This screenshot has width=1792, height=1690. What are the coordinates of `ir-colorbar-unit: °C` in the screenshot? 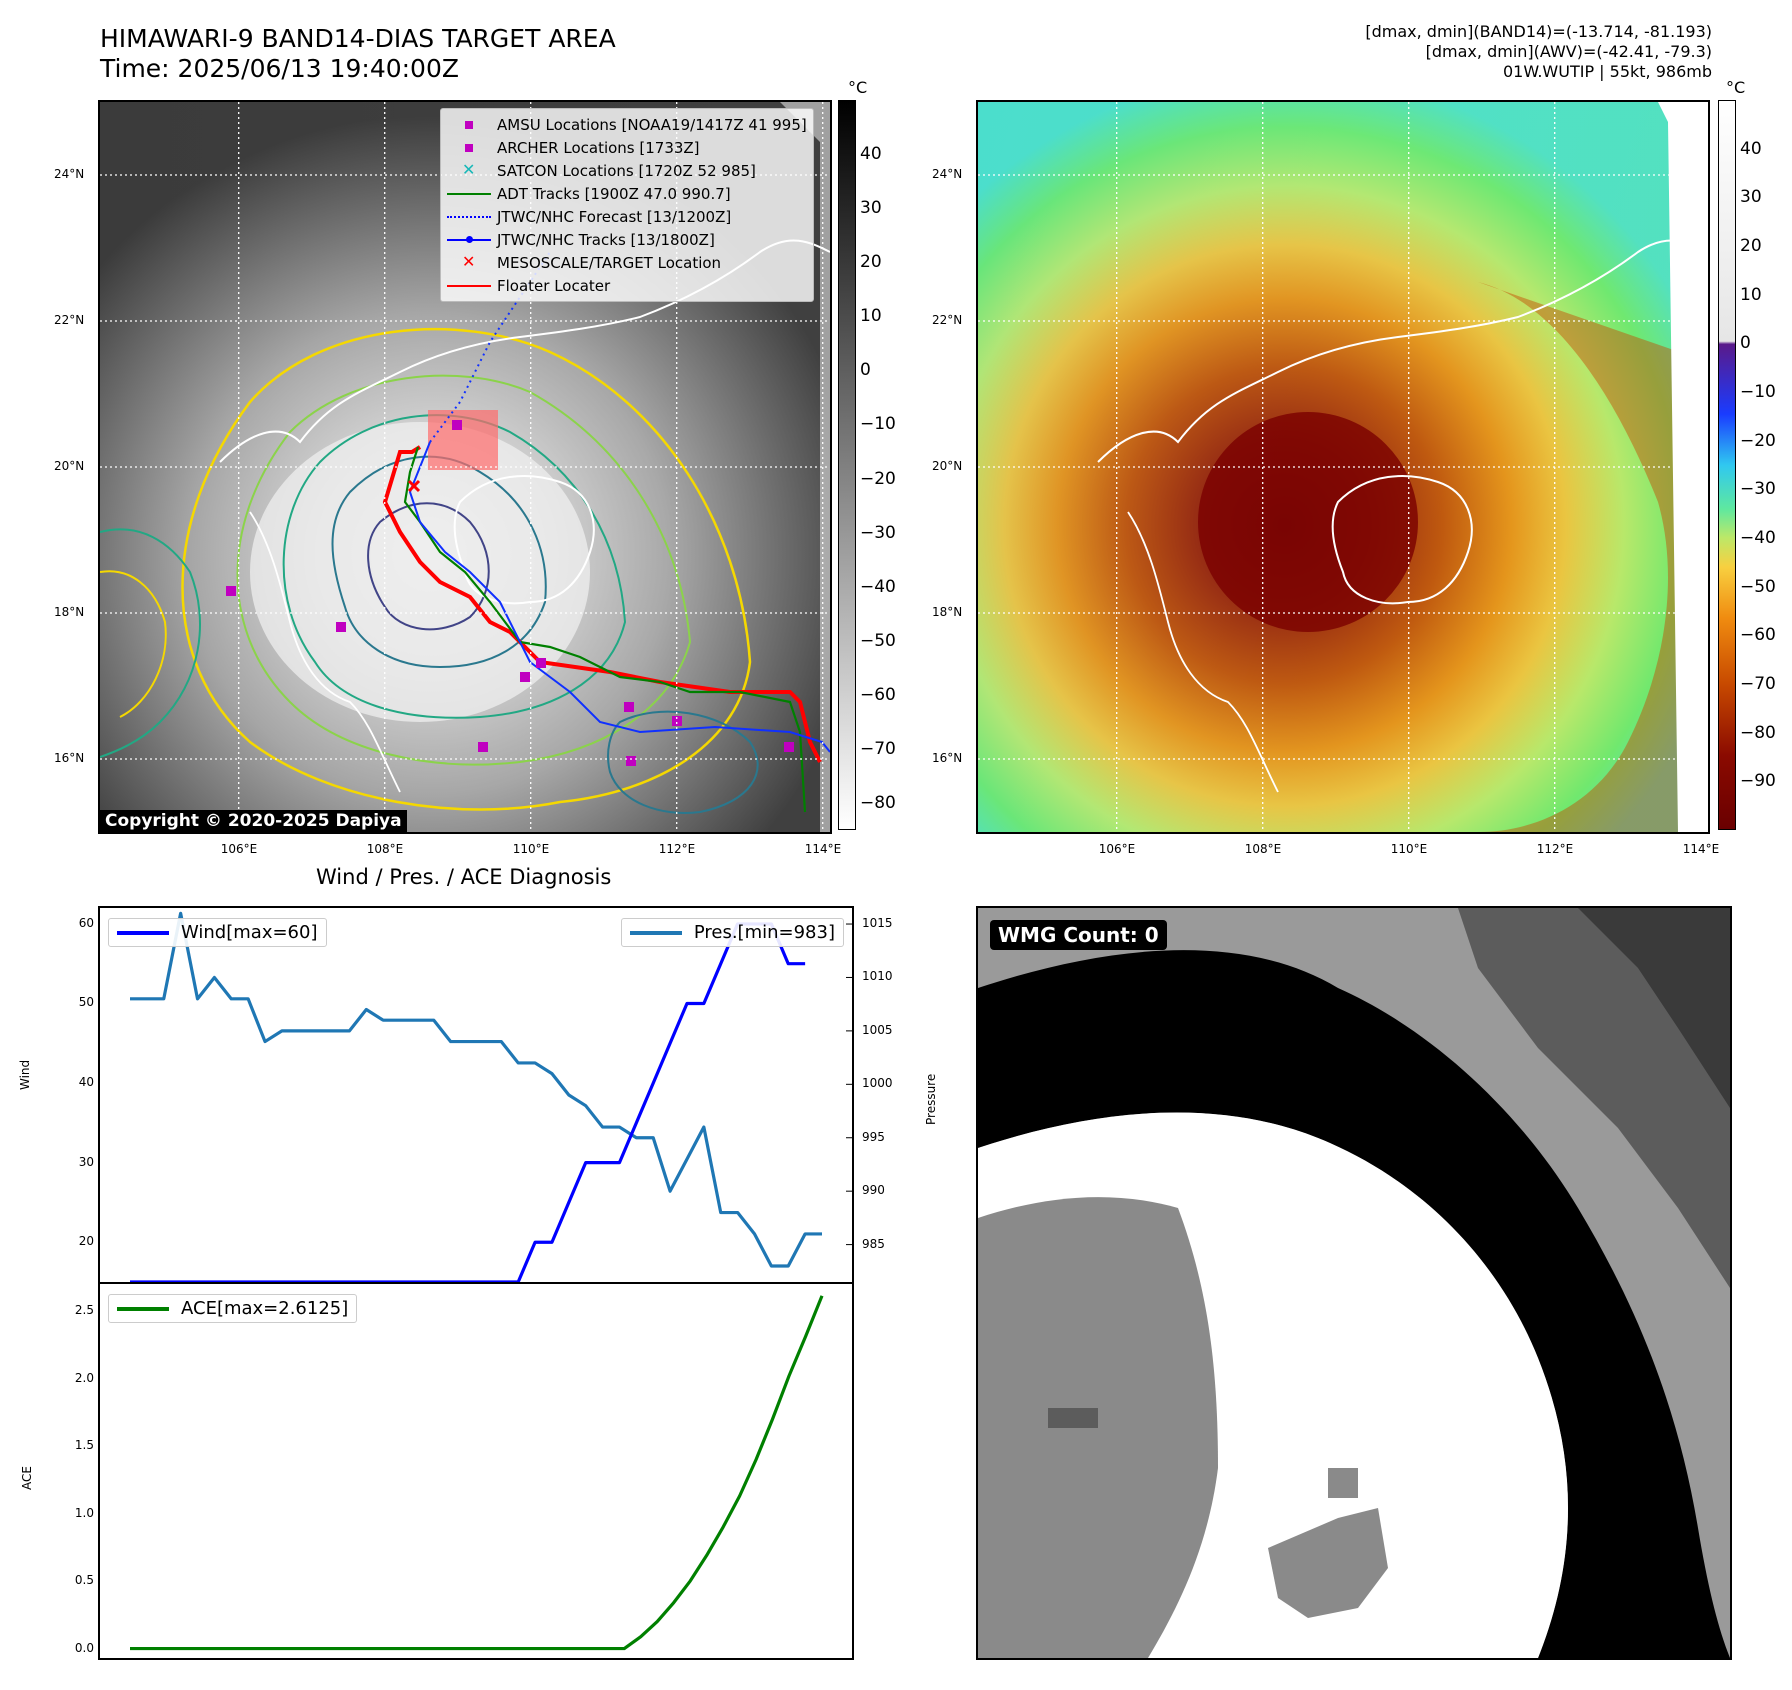 It's located at (858, 87).